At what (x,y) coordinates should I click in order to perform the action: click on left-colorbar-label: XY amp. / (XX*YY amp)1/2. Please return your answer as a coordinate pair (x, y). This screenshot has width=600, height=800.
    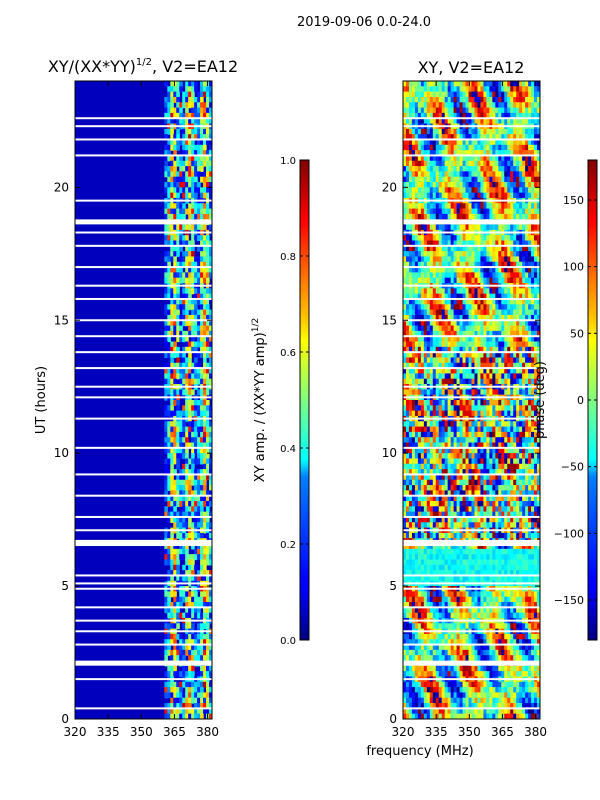
    Looking at the image, I should click on (259, 400).